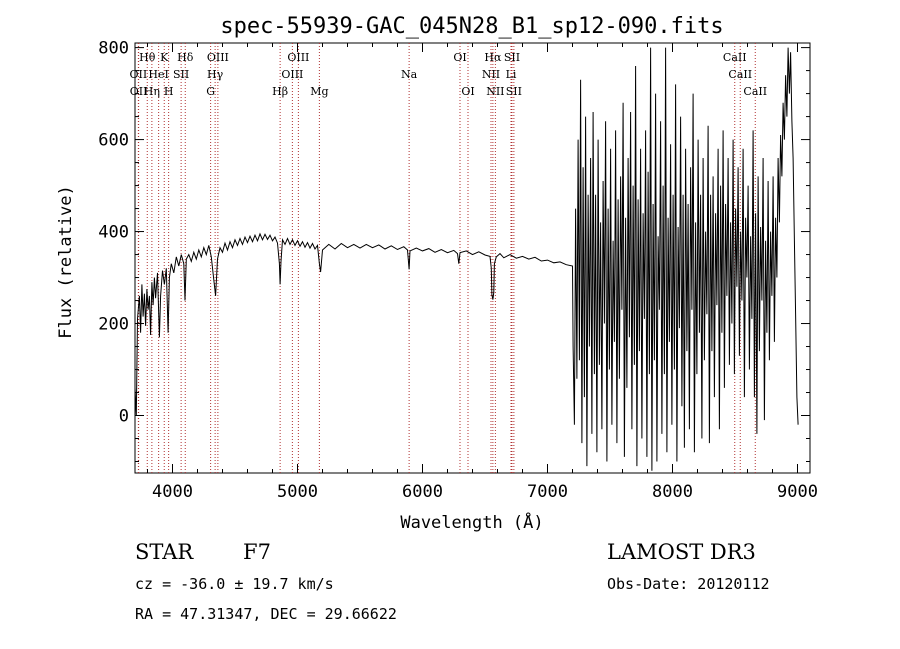 This screenshot has height=649, width=900. I want to click on spectral-line-label-3: Hη, so click(152, 91).